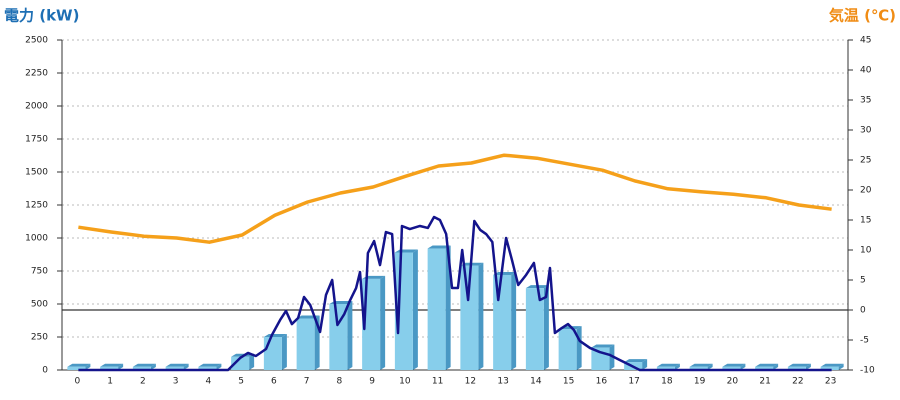 The height and width of the screenshot is (400, 900). What do you see at coordinates (863, 281) in the screenshot?
I see `y2-tick-label: 5` at bounding box center [863, 281].